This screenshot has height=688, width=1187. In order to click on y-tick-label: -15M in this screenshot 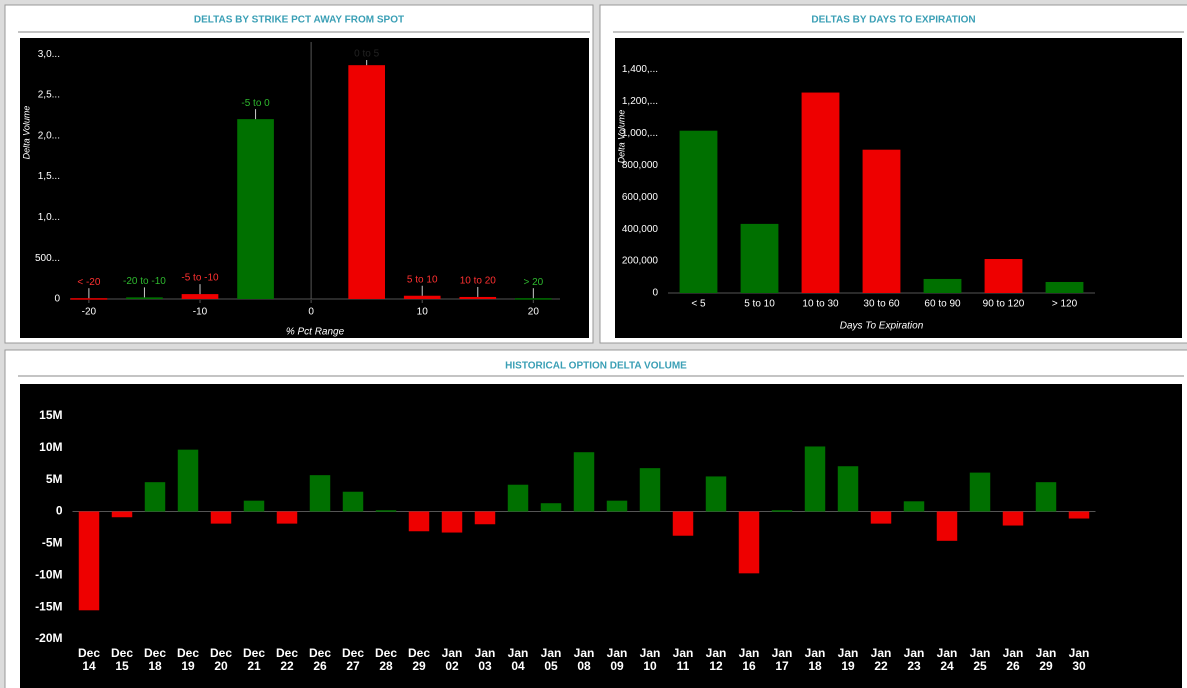, I will do `click(48, 606)`.